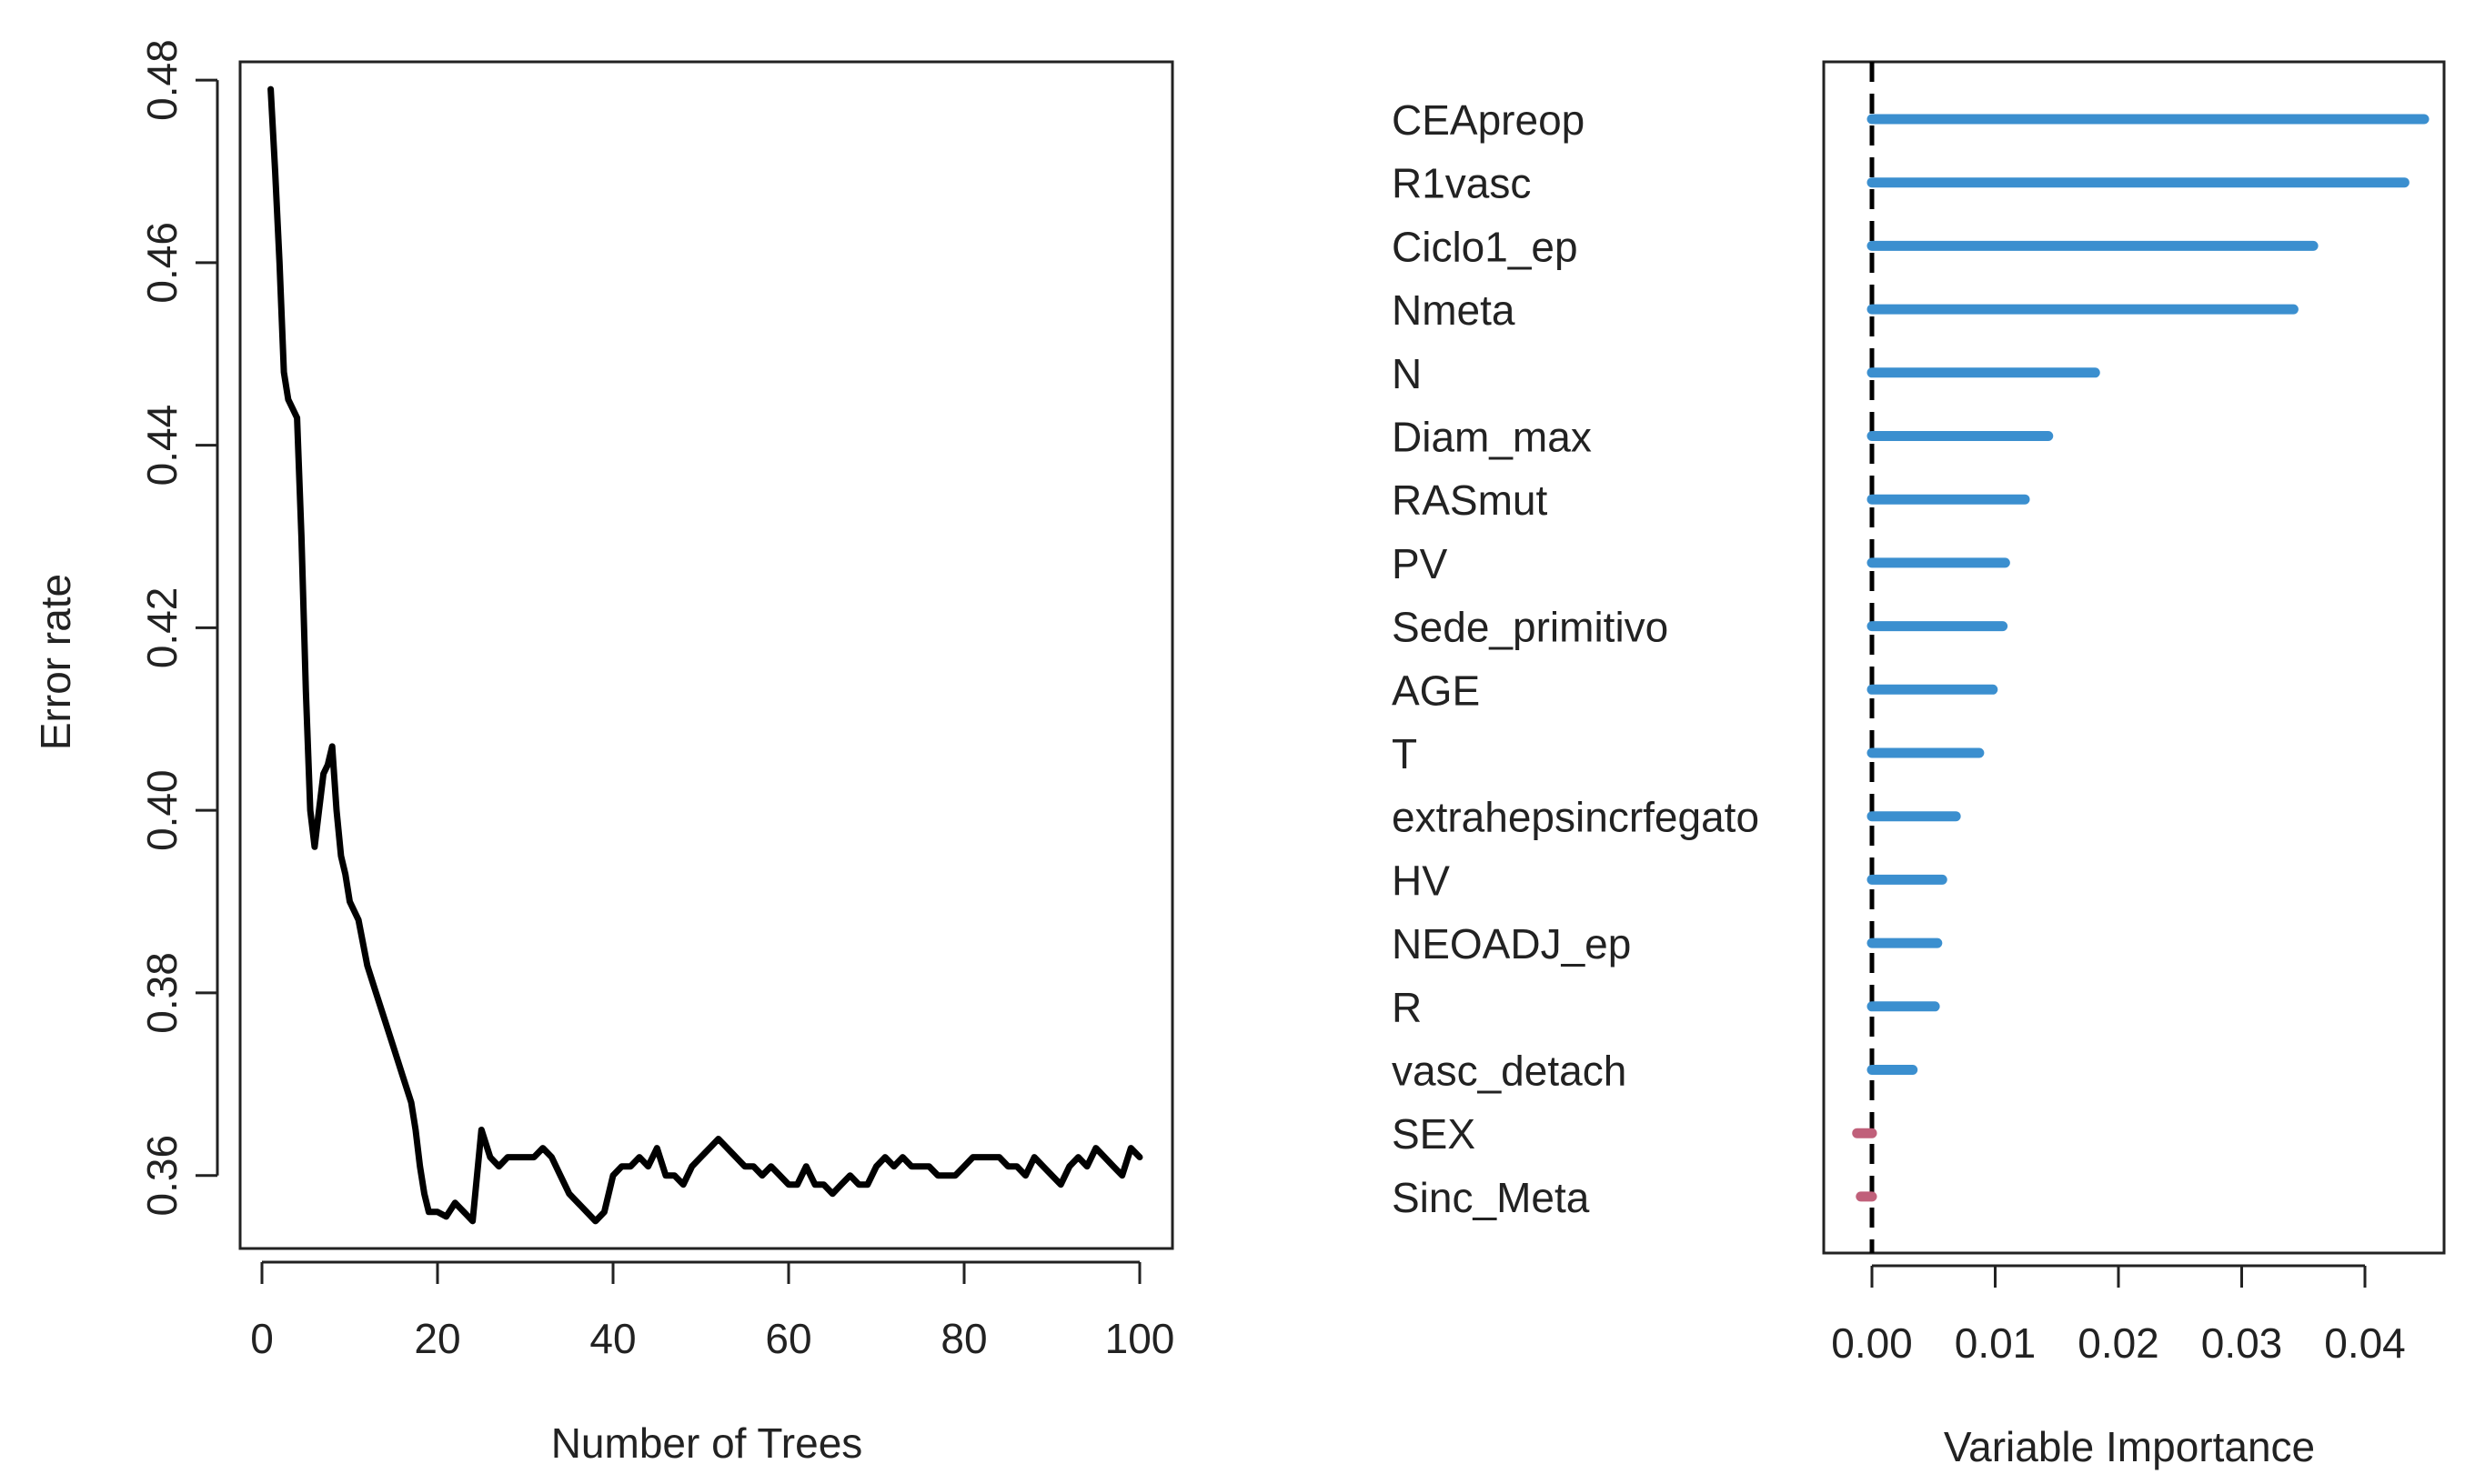 Image resolution: width=2475 pixels, height=1484 pixels. Describe the element at coordinates (1421, 880) in the screenshot. I see `variable-label: HV` at that location.